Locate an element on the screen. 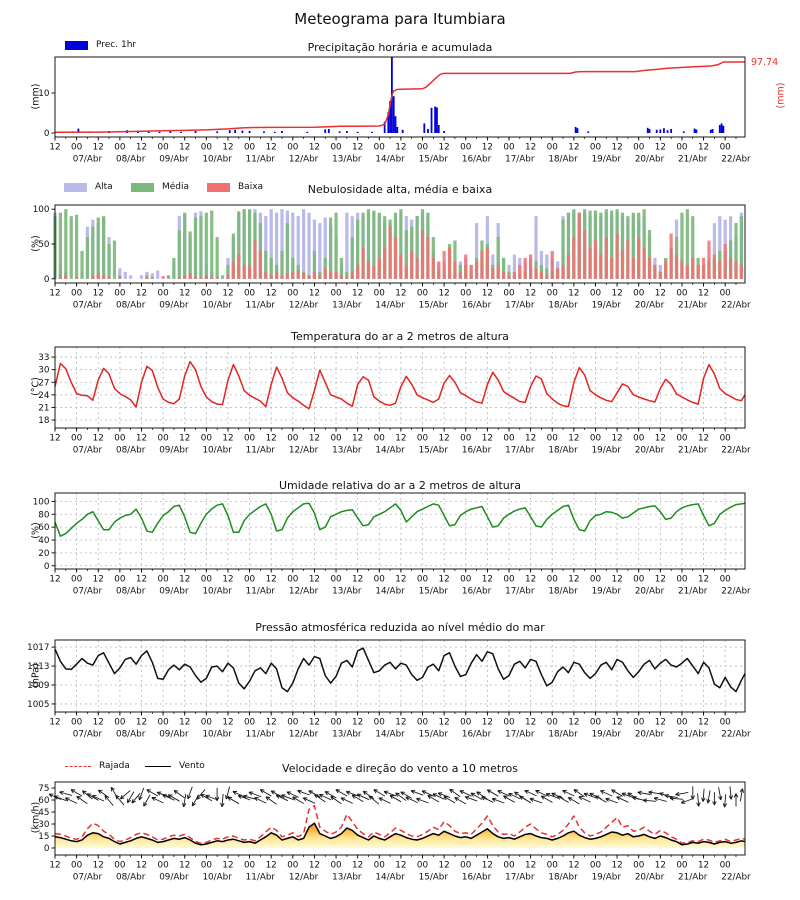  clouds-alta-label: Alta is located at coordinates (104, 187).